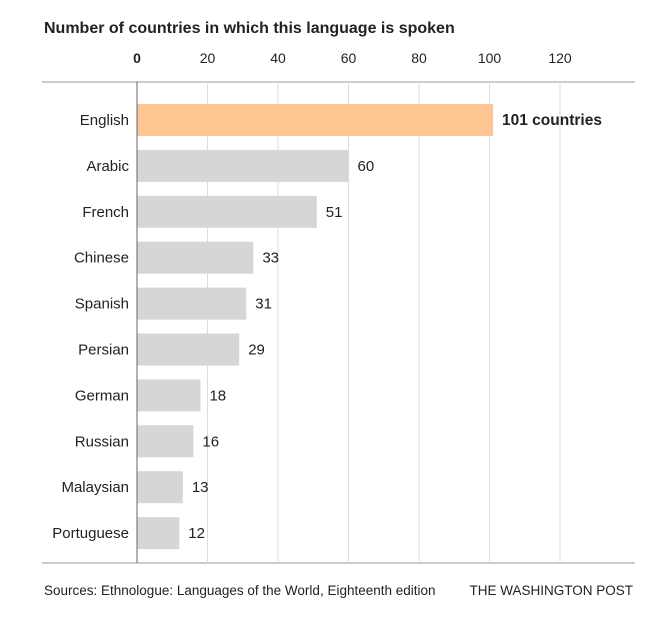 This screenshot has height=621, width=669. Describe the element at coordinates (101, 258) in the screenshot. I see `category-label: Chinese` at that location.